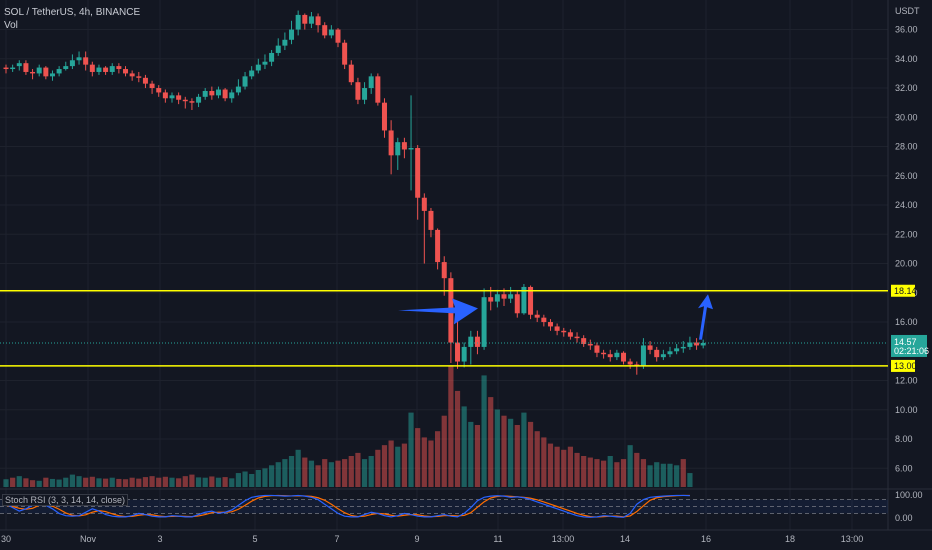 This screenshot has height=550, width=932. What do you see at coordinates (906, 117) in the screenshot?
I see `price-tick-label: 30.00` at bounding box center [906, 117].